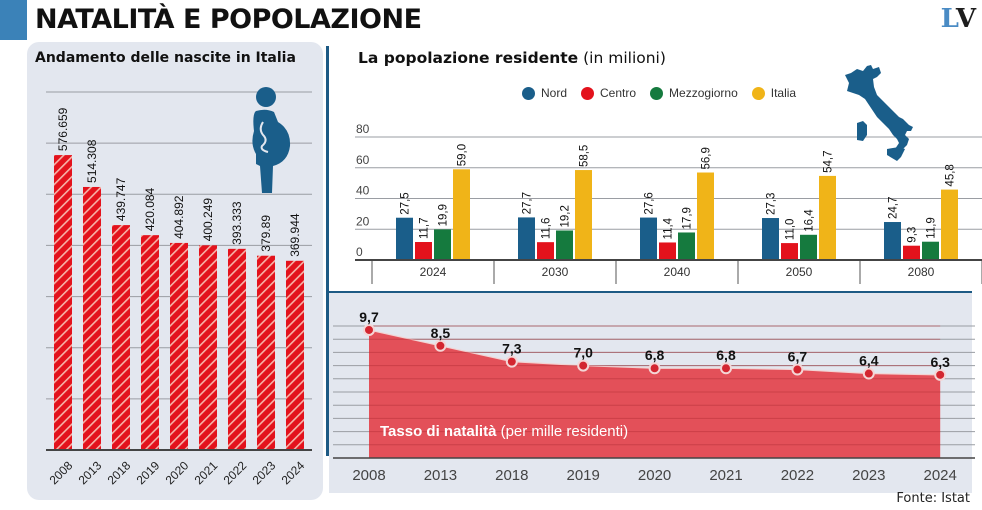 The image size is (982, 510). Describe the element at coordinates (951, 175) in the screenshot. I see `data-label: 45,8` at that location.